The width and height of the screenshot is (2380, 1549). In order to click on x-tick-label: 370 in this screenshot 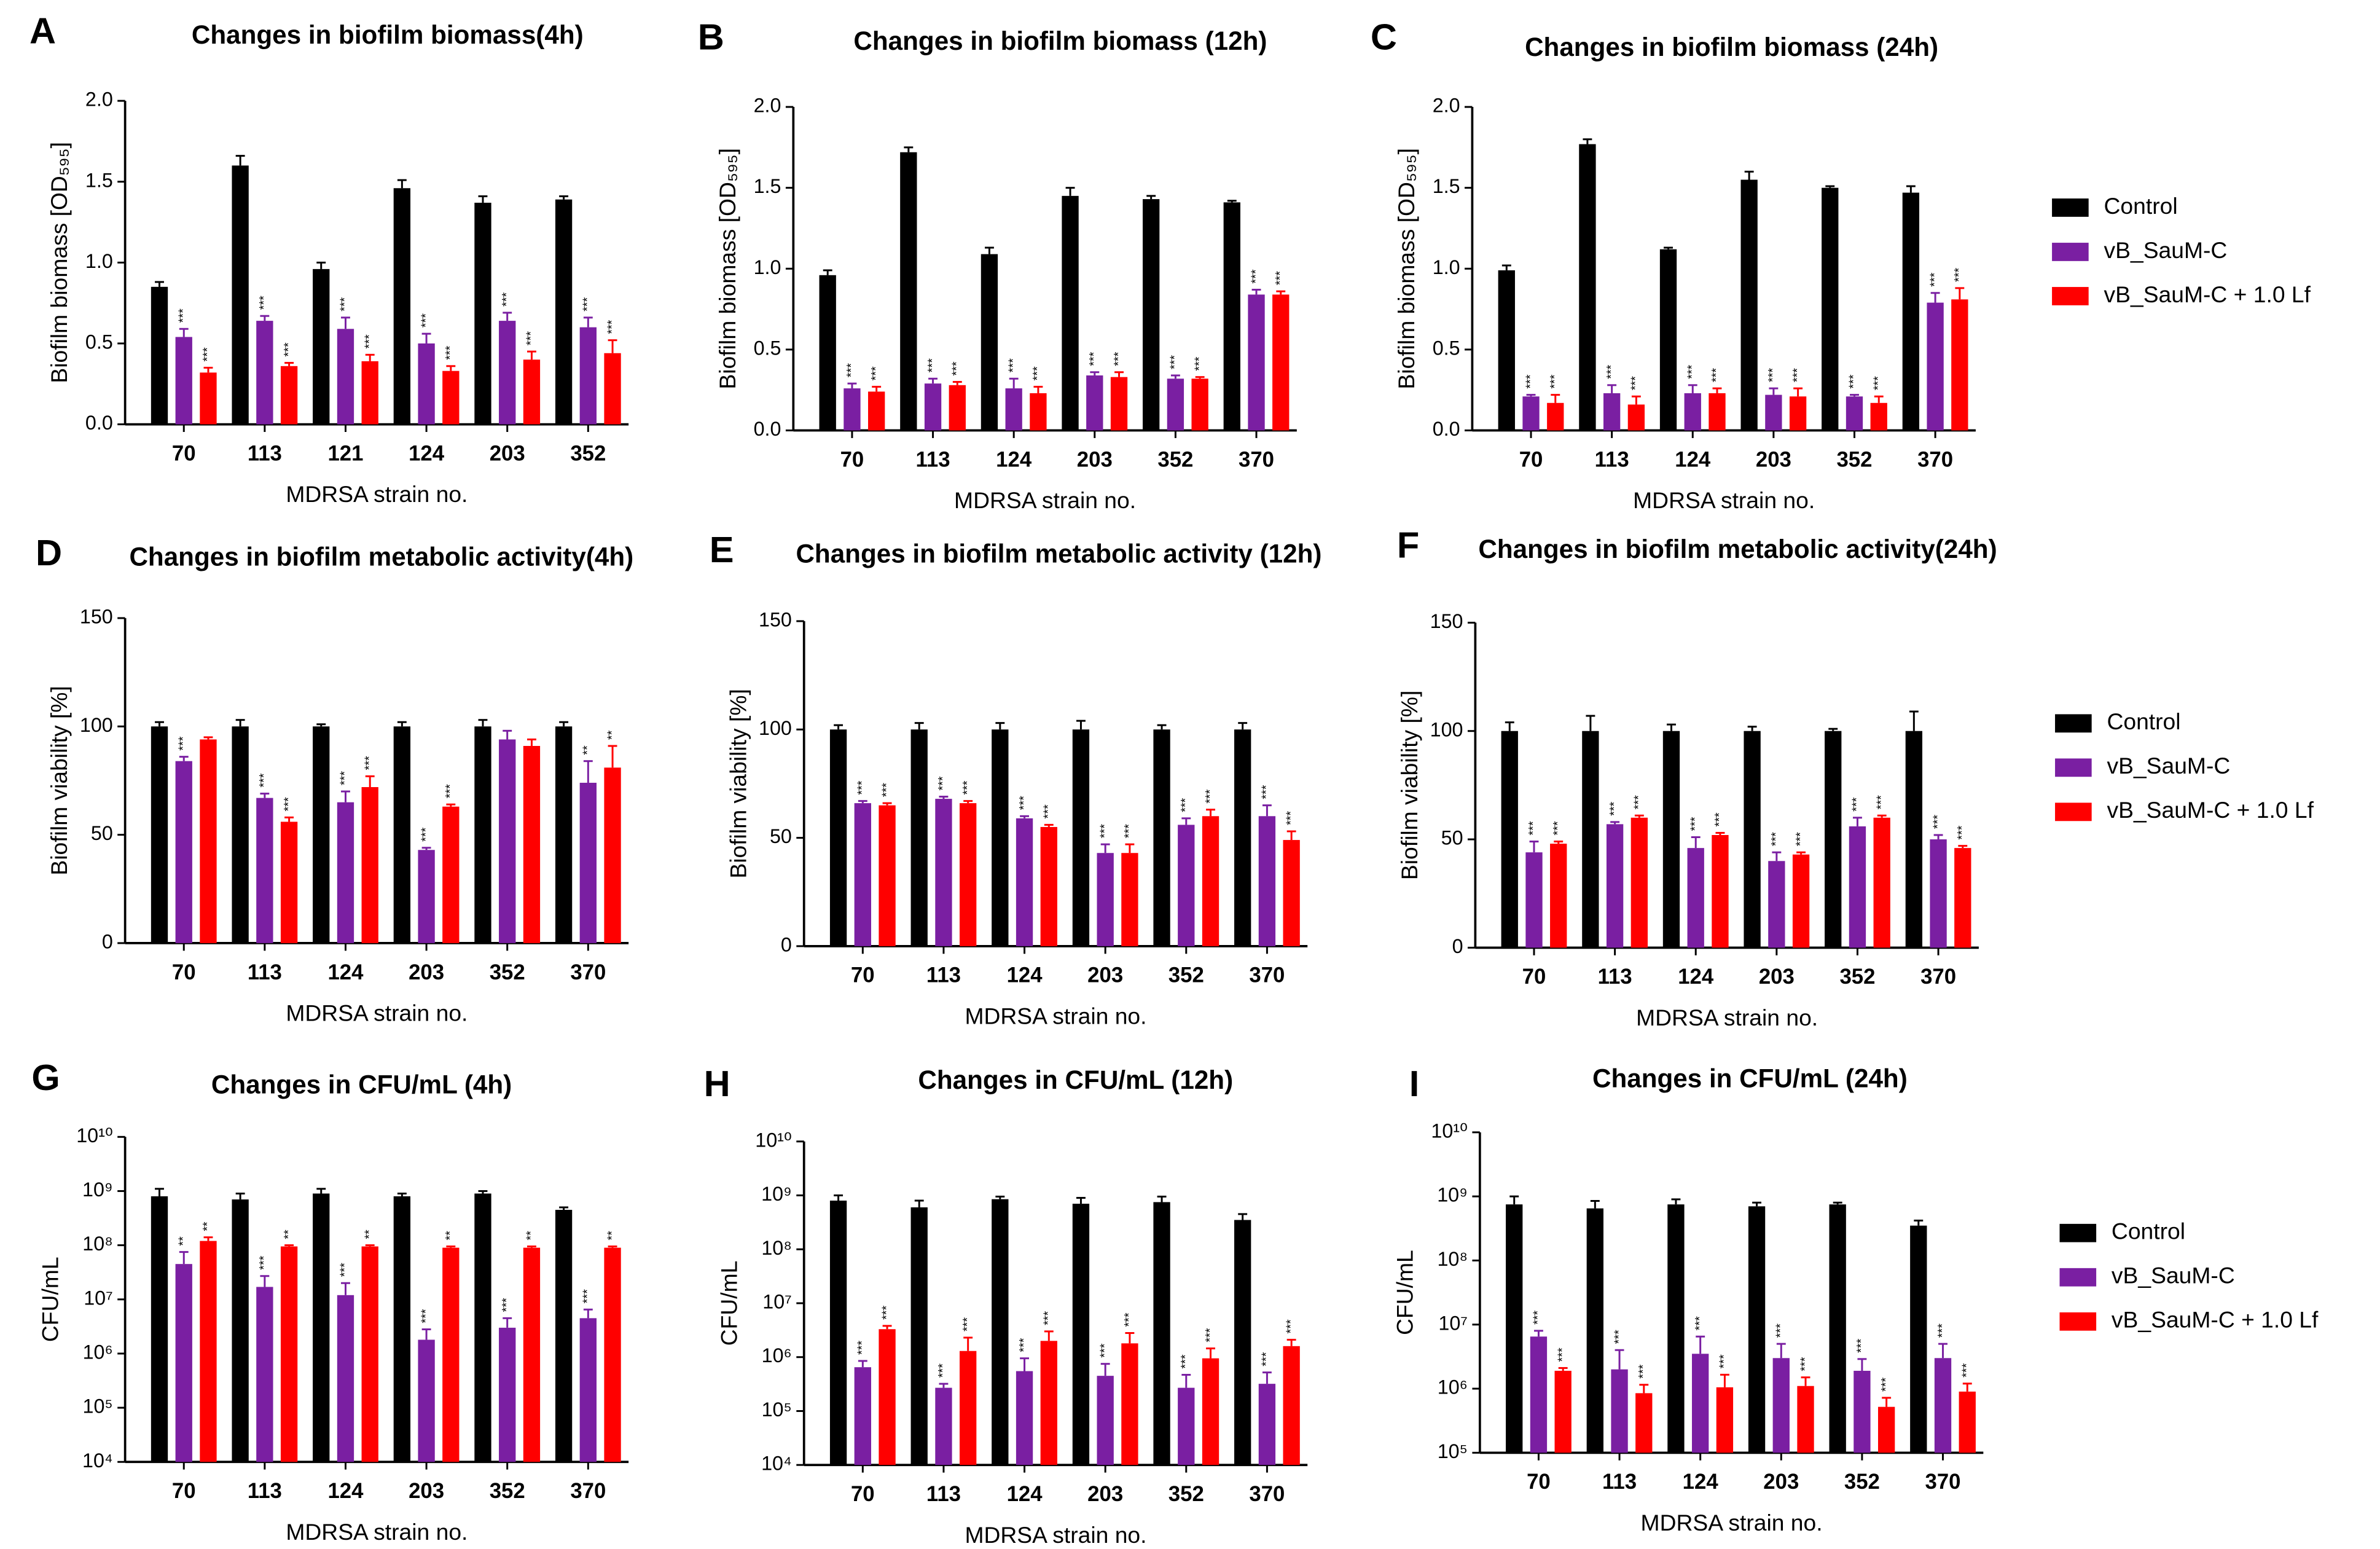, I will do `click(1943, 1482)`.